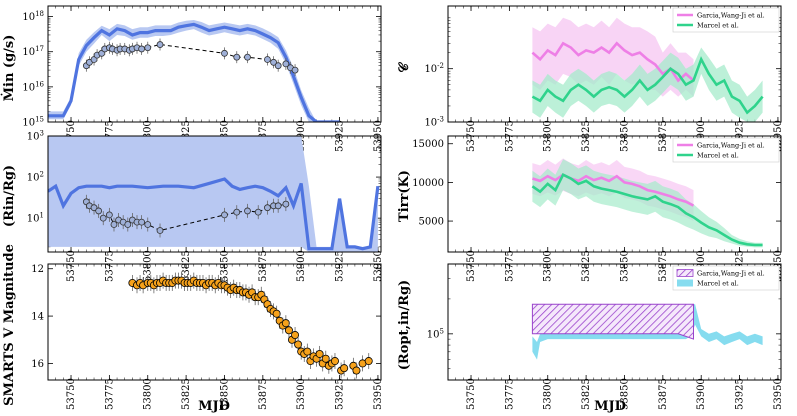  Describe the element at coordinates (35, 136) in the screenshot. I see `y-tick-label: 10³` at that location.